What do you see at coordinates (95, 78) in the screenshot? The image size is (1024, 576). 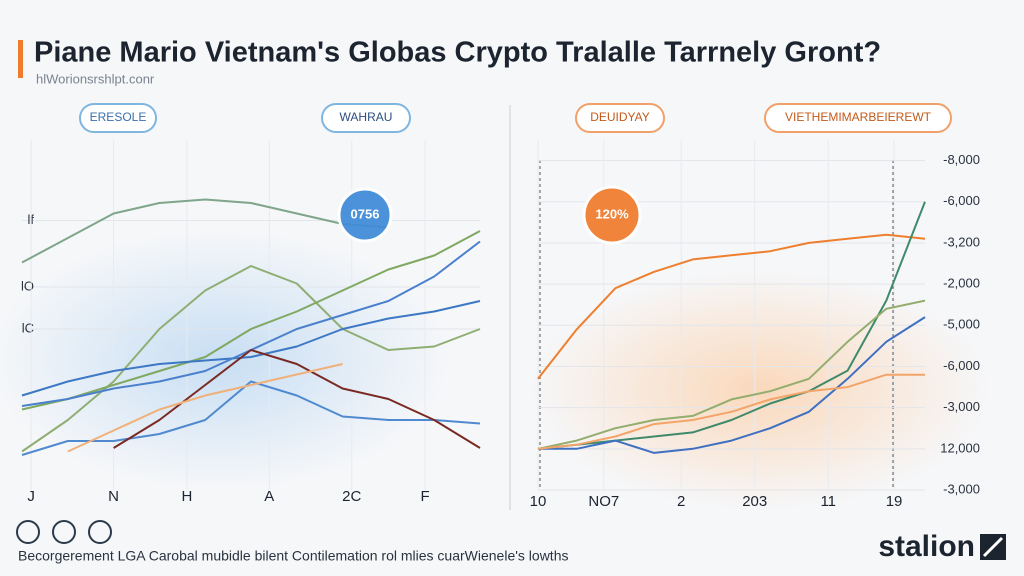 I see `subtitle: hlWorionsrshlpt.conr` at bounding box center [95, 78].